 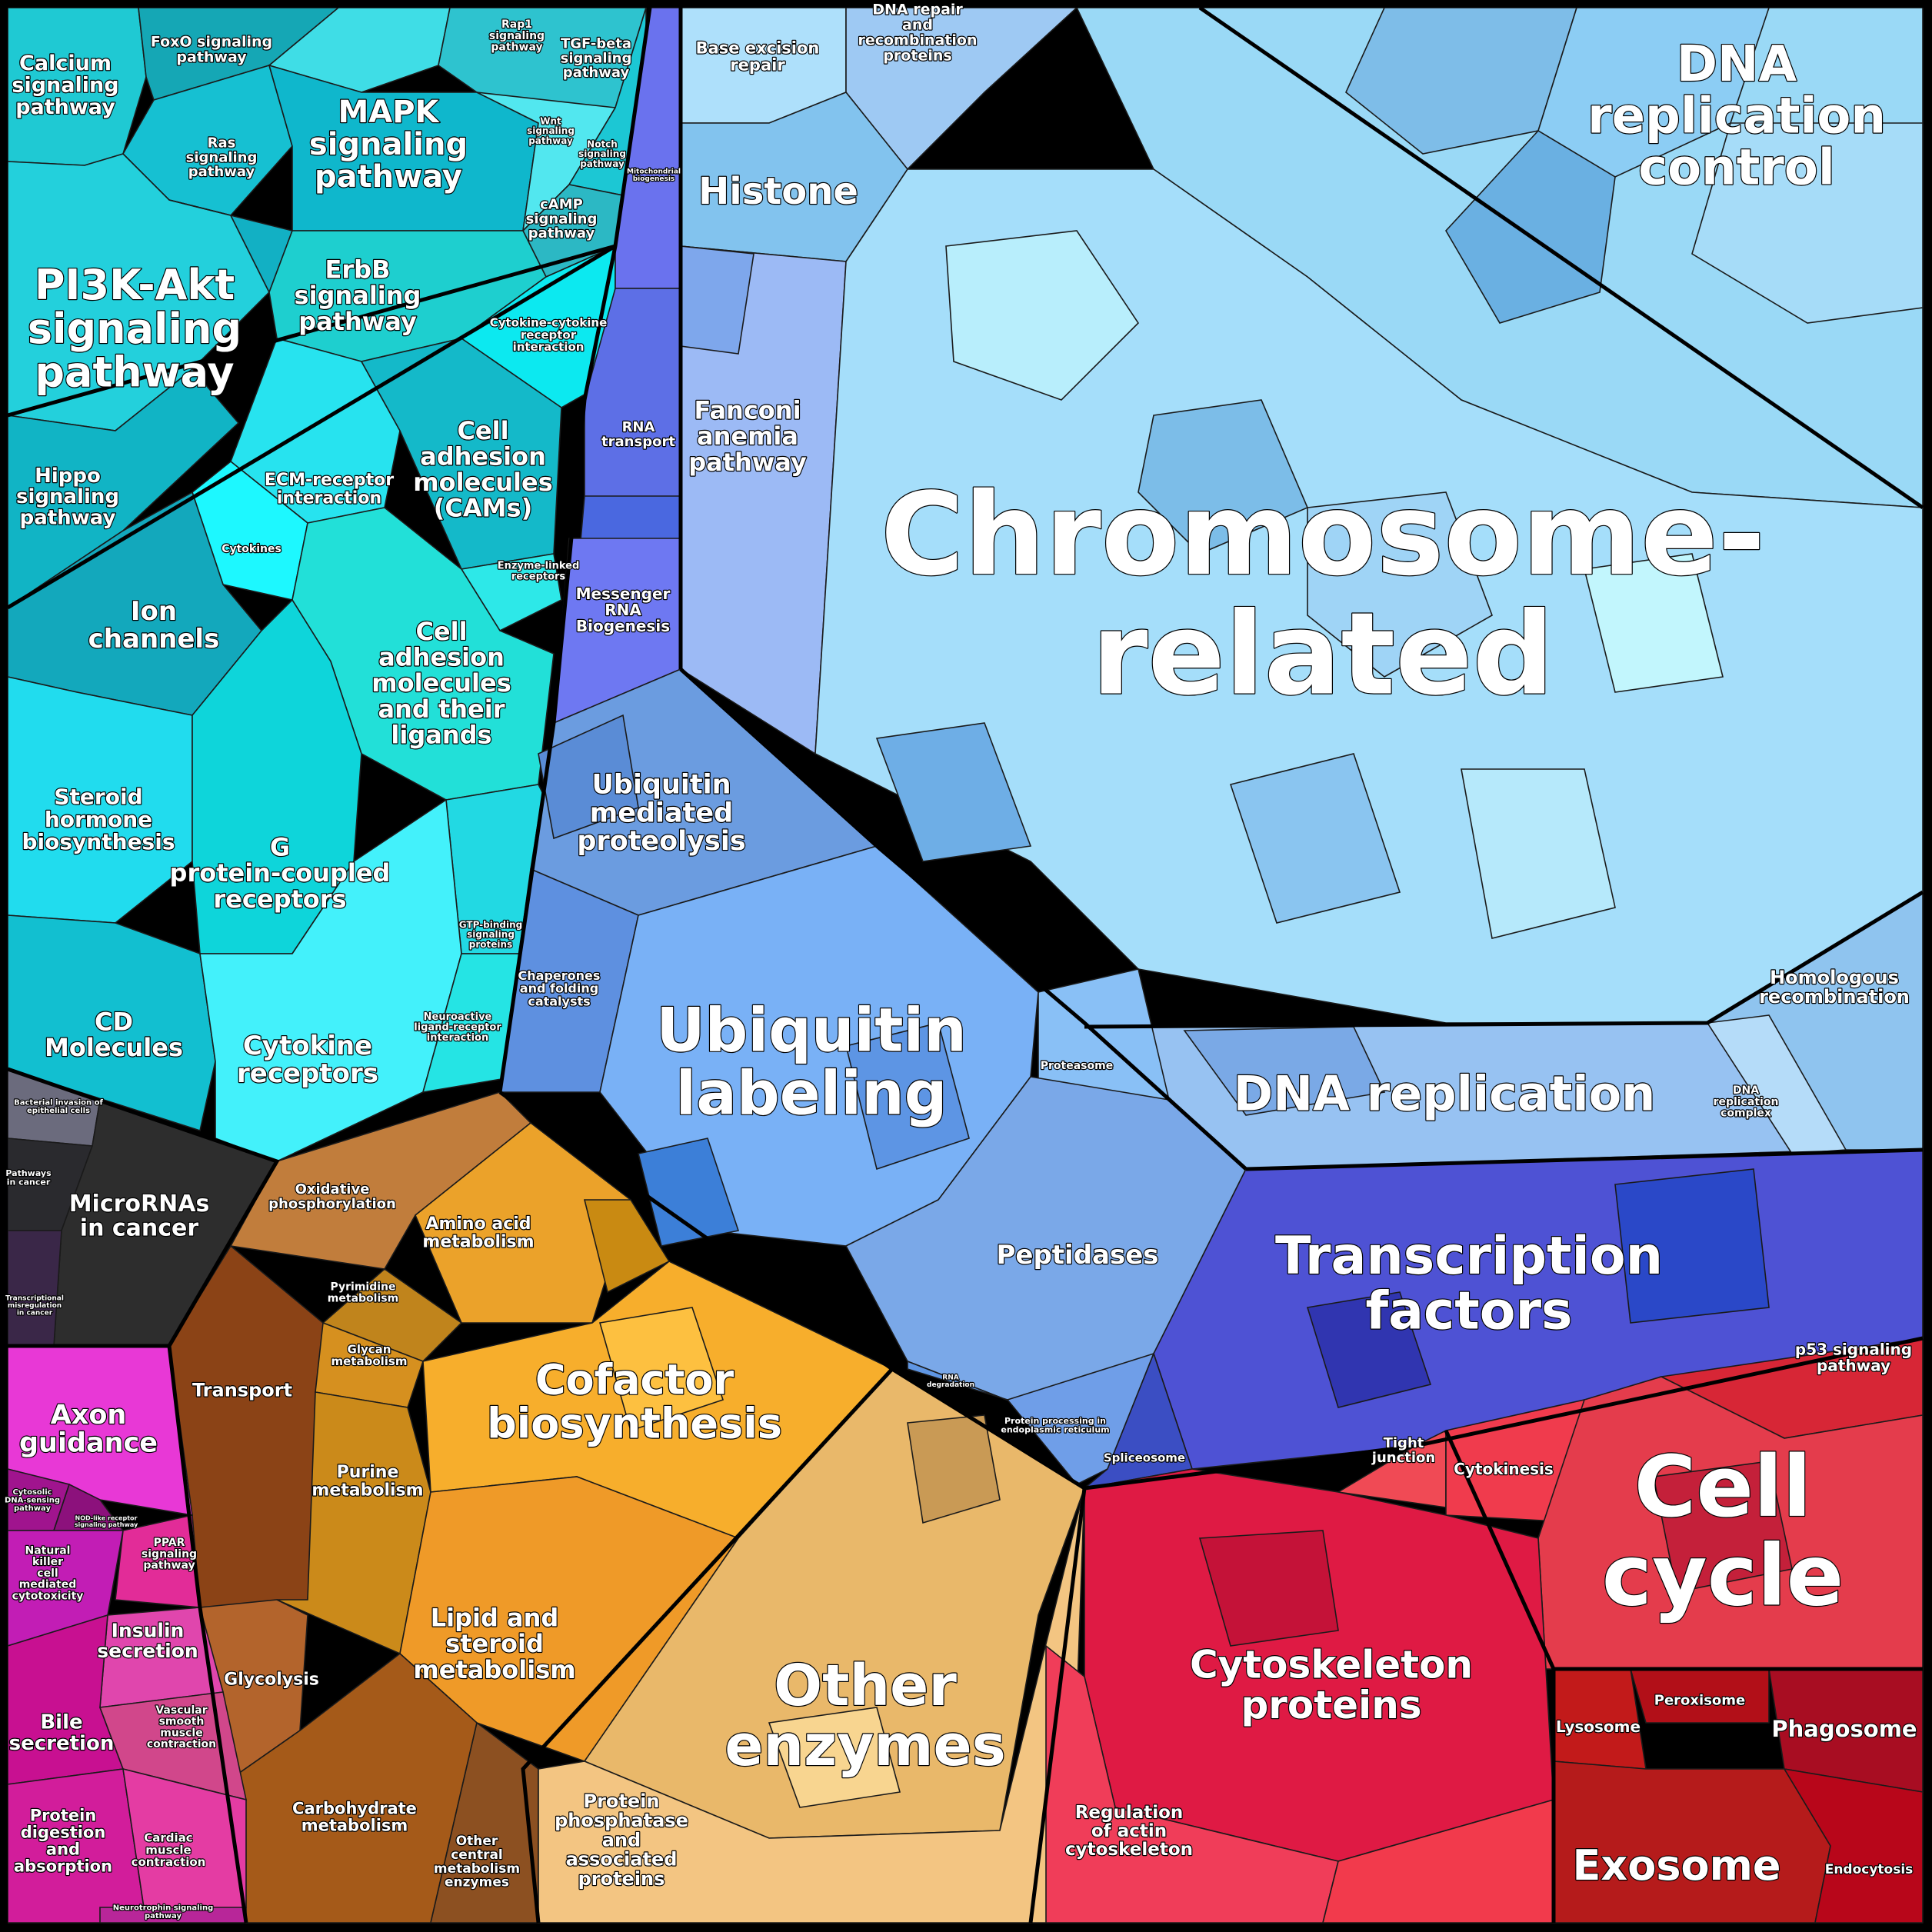 I want to click on label-nod: NOD-like receptor signaling pathway, so click(x=106, y=1521).